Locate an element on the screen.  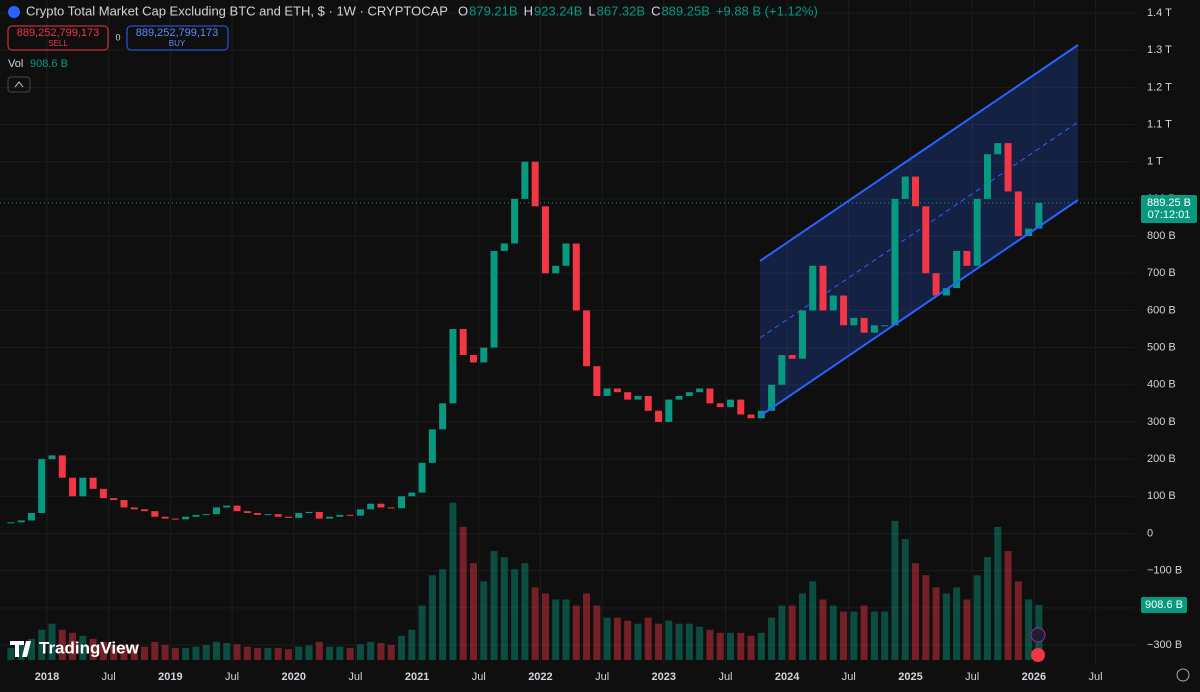
volume-value: 908.6 B is located at coordinates (49, 64).